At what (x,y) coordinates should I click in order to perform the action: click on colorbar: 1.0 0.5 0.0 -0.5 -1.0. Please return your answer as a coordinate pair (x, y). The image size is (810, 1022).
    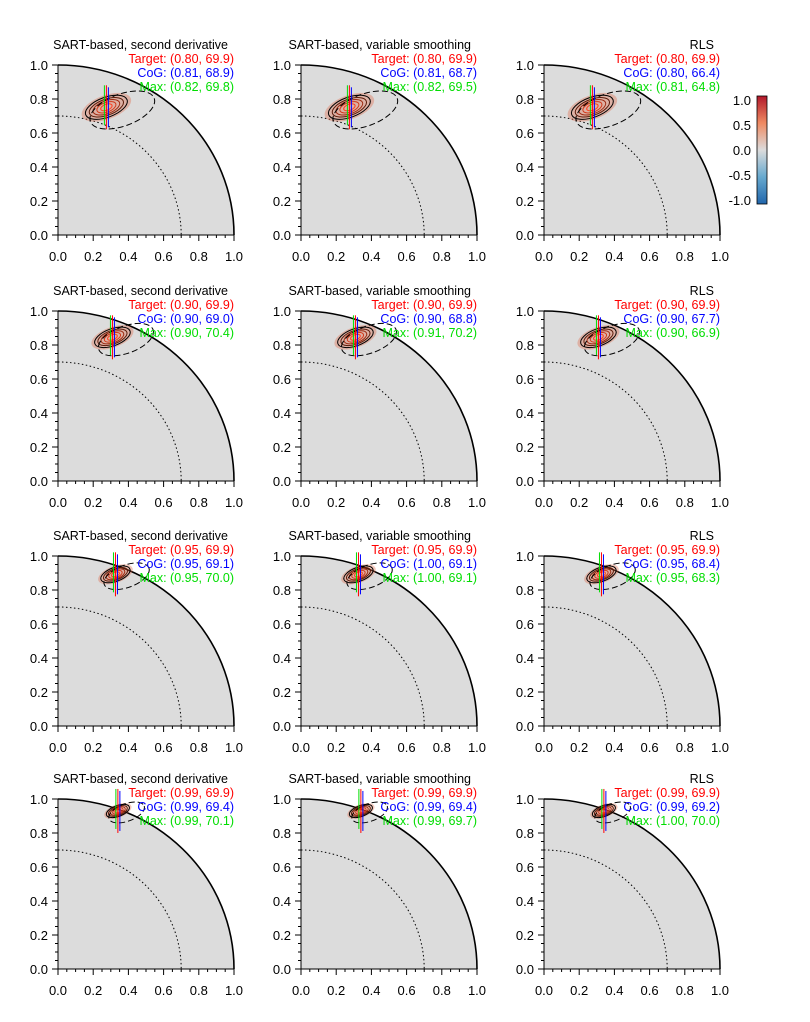
    Looking at the image, I should click on (748, 150).